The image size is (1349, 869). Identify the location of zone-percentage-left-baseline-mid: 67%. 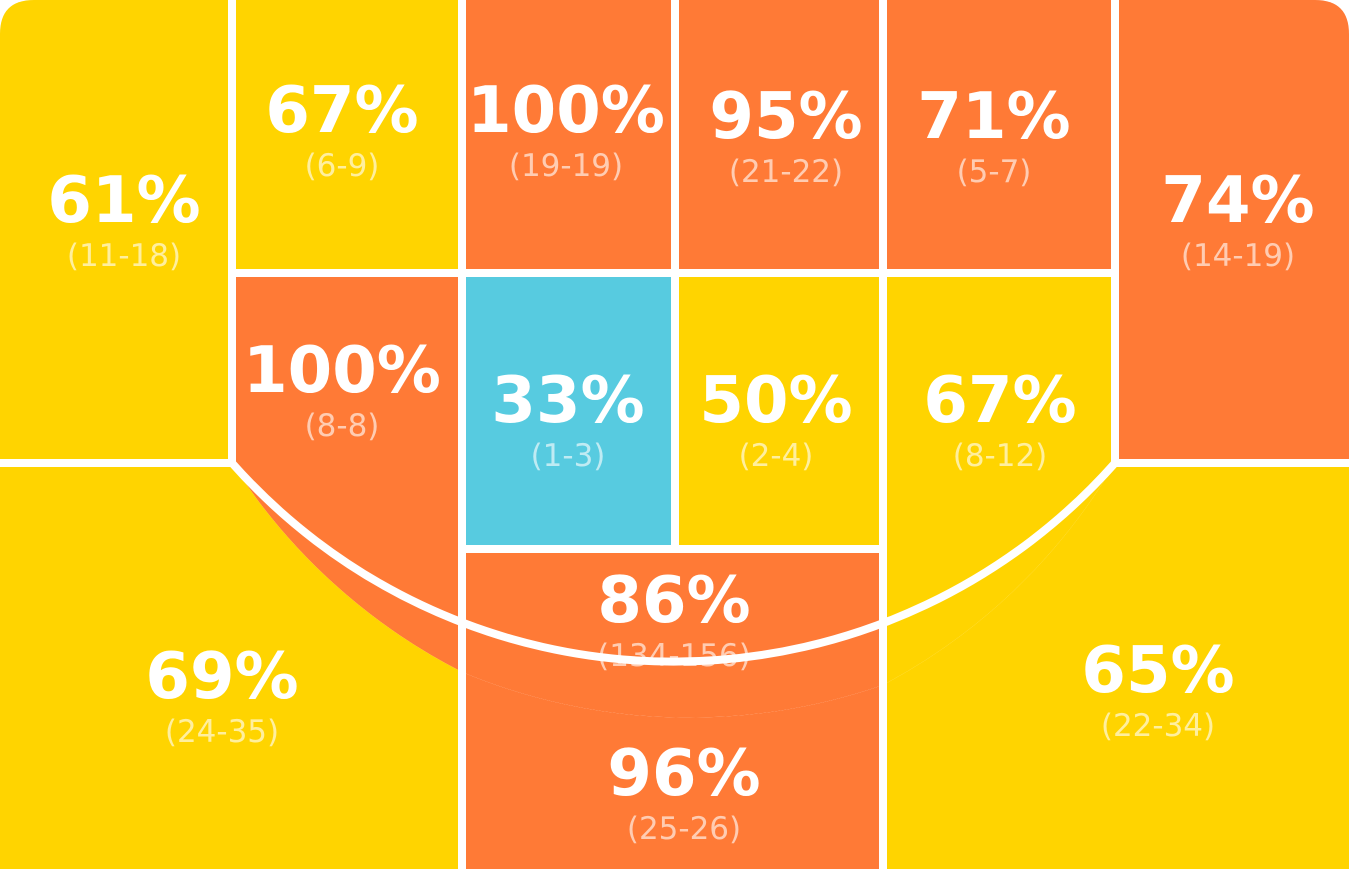
(341, 111).